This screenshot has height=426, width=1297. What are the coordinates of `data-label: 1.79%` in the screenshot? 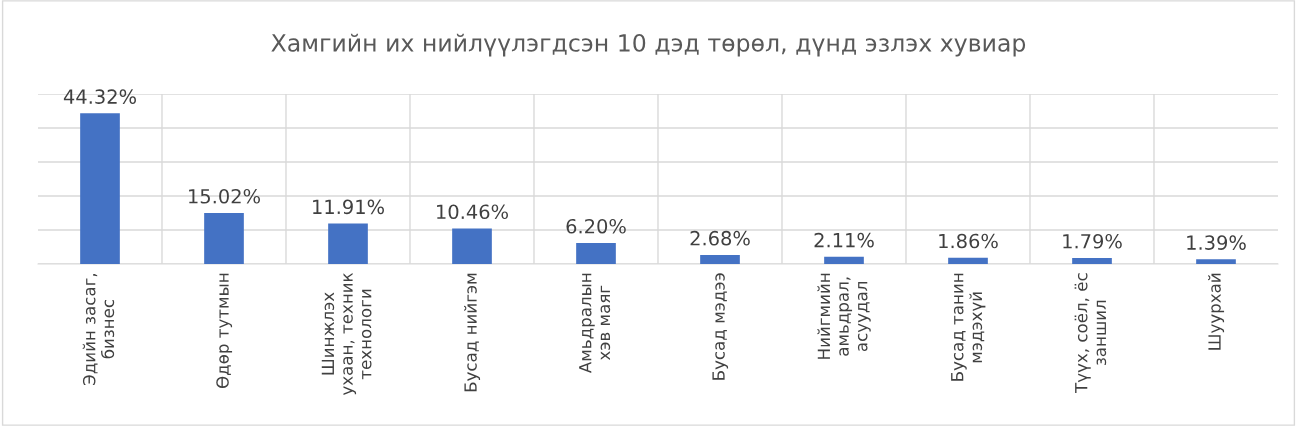 It's located at (1092, 241).